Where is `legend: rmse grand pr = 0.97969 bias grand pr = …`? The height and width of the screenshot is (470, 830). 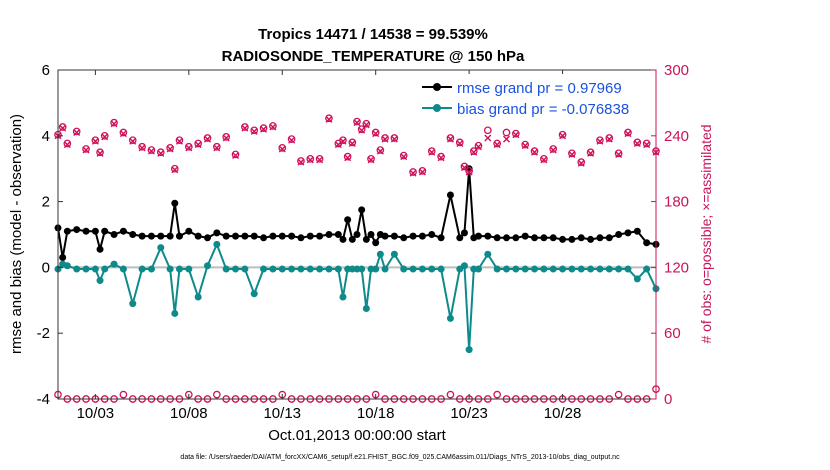
legend: rmse grand pr = 0.97969 bias grand pr = … is located at coordinates (535, 97).